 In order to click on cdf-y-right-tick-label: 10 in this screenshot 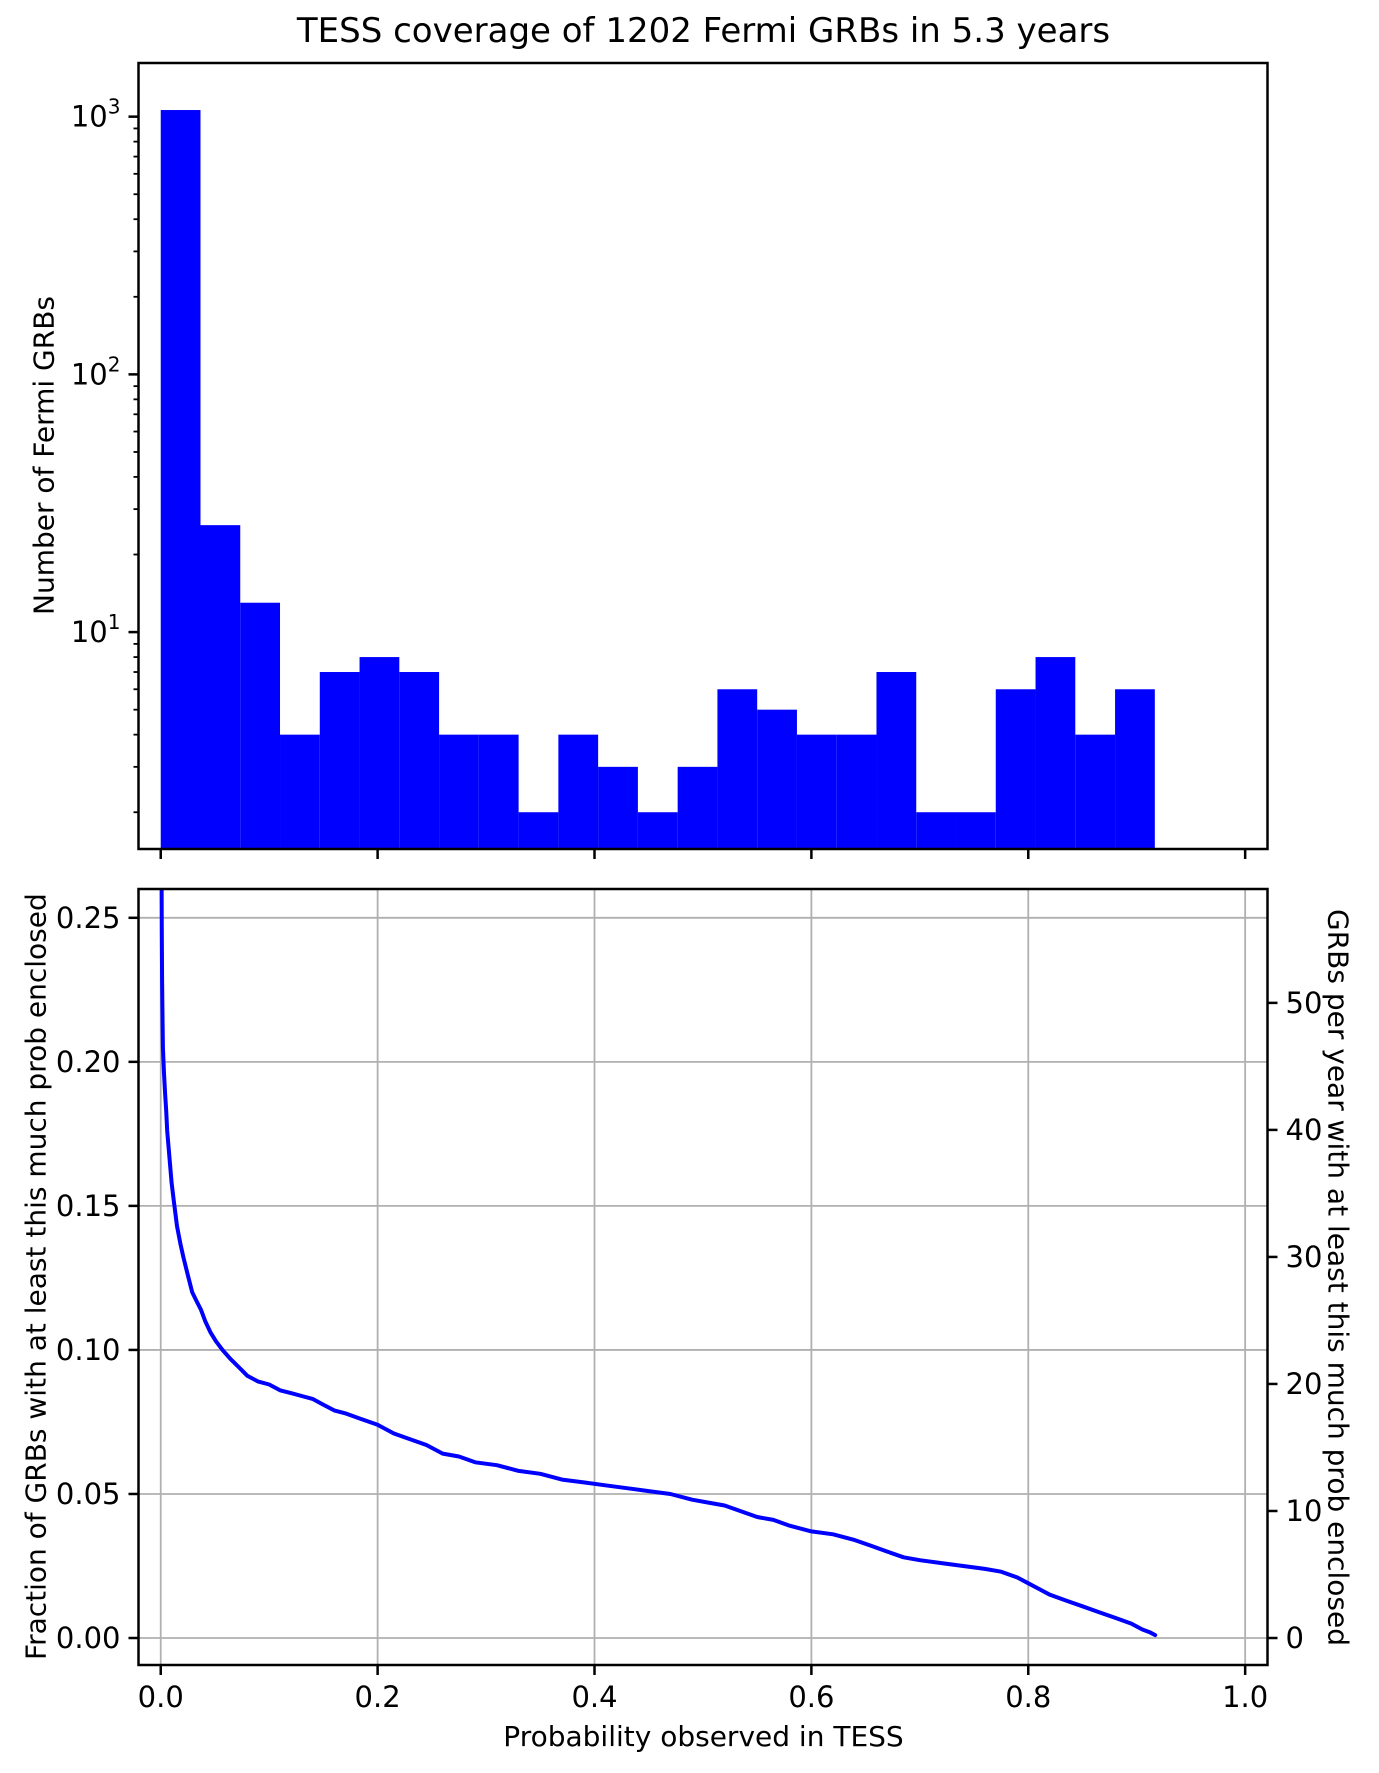, I will do `click(1304, 1511)`.